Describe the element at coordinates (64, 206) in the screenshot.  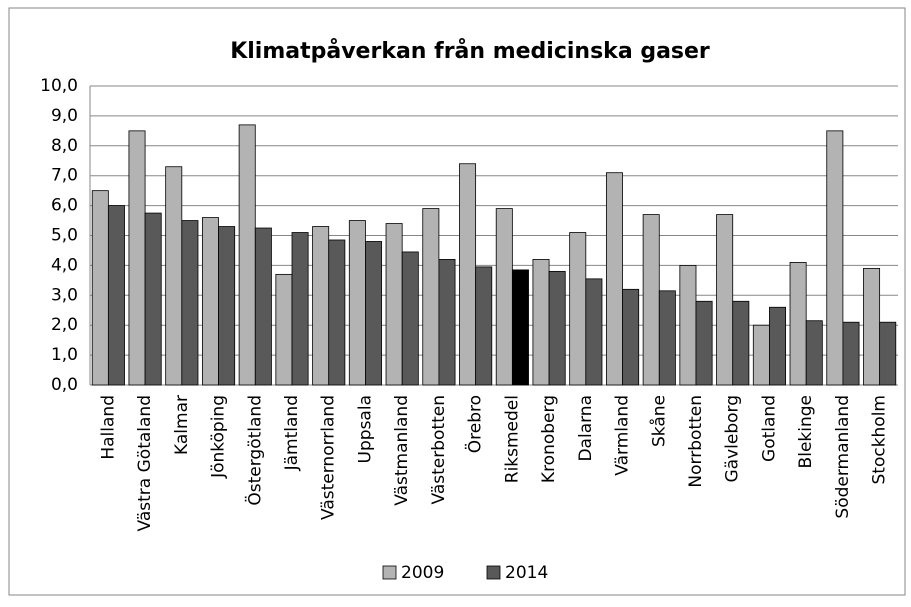
I see `y-tick-label: 6,0` at that location.